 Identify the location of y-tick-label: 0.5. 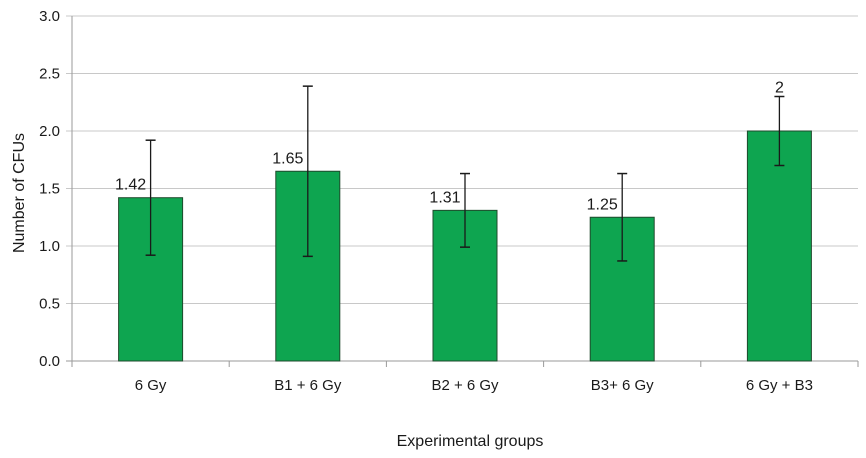
(49, 304).